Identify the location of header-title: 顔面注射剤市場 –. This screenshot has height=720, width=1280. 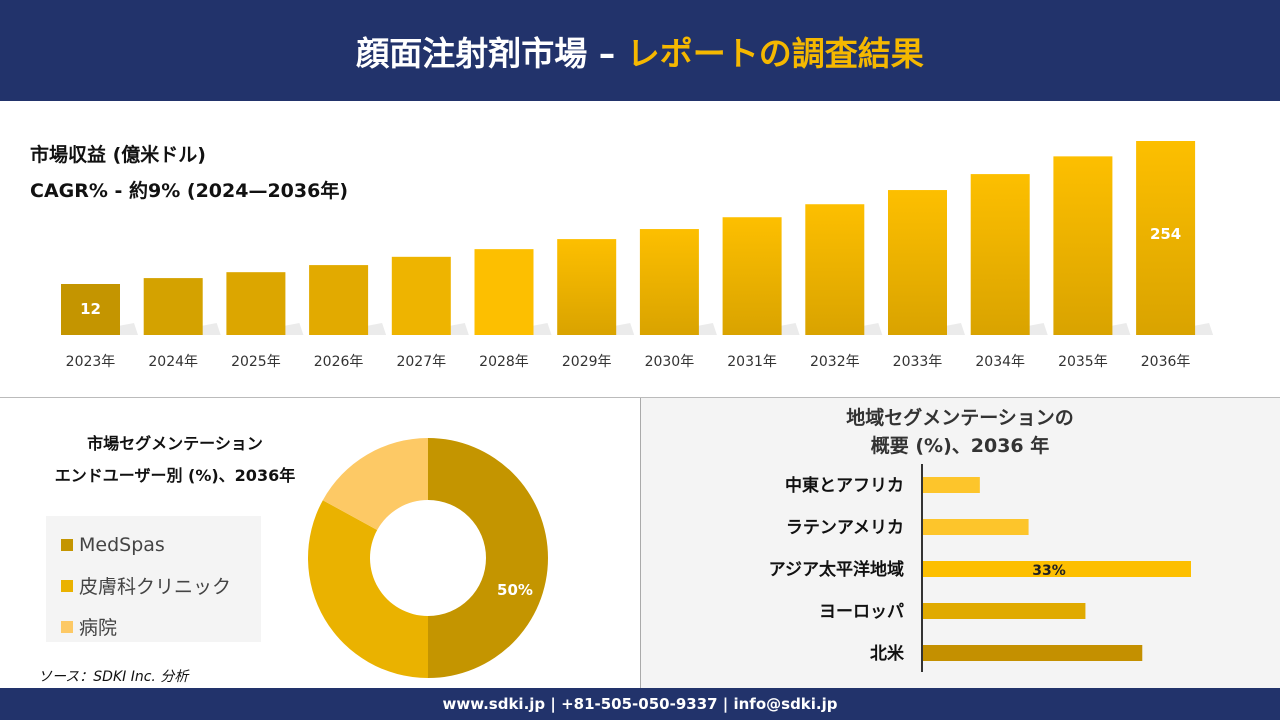
(486, 53).